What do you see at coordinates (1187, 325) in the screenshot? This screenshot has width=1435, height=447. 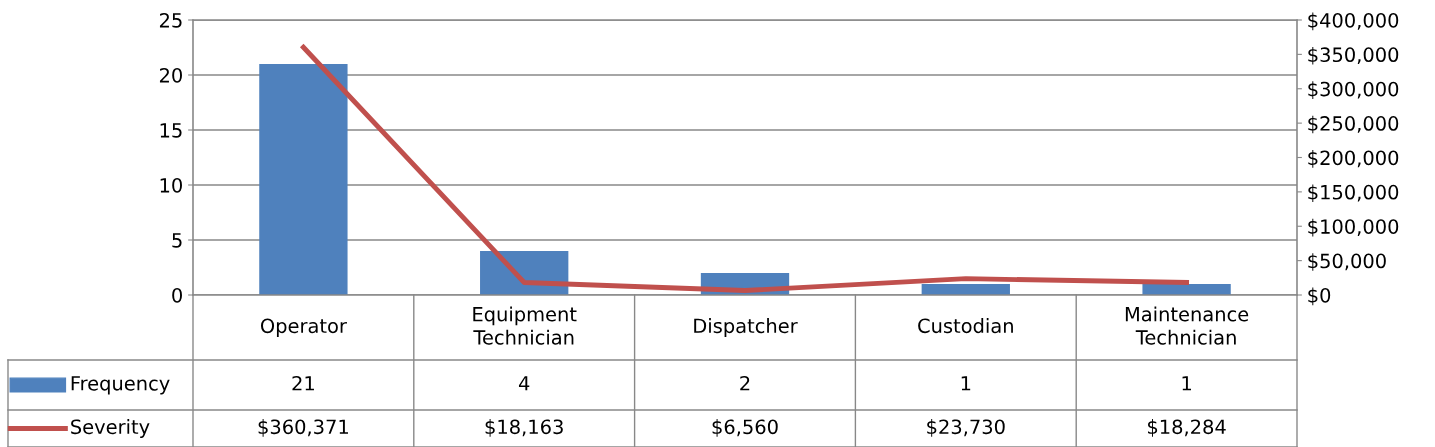 I see `x-tick-label: Maintenance Technician` at bounding box center [1187, 325].